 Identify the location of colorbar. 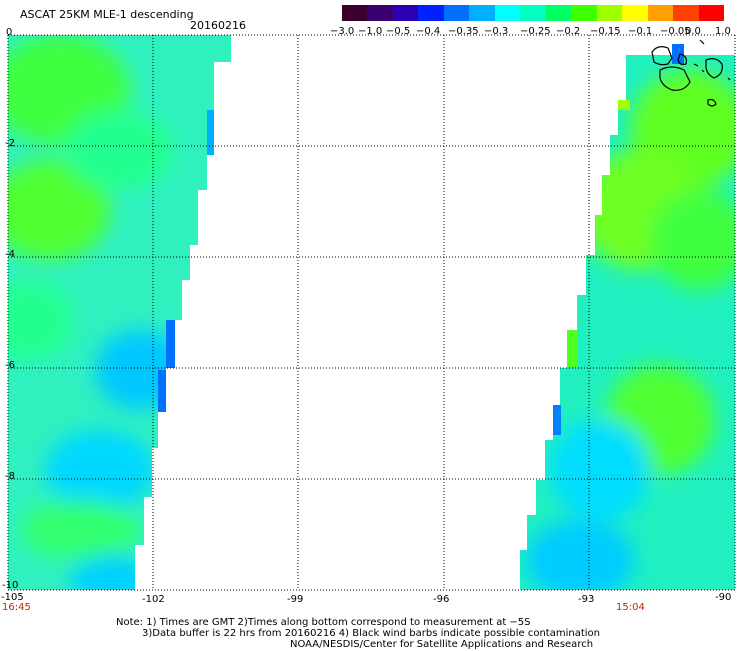
(533, 13).